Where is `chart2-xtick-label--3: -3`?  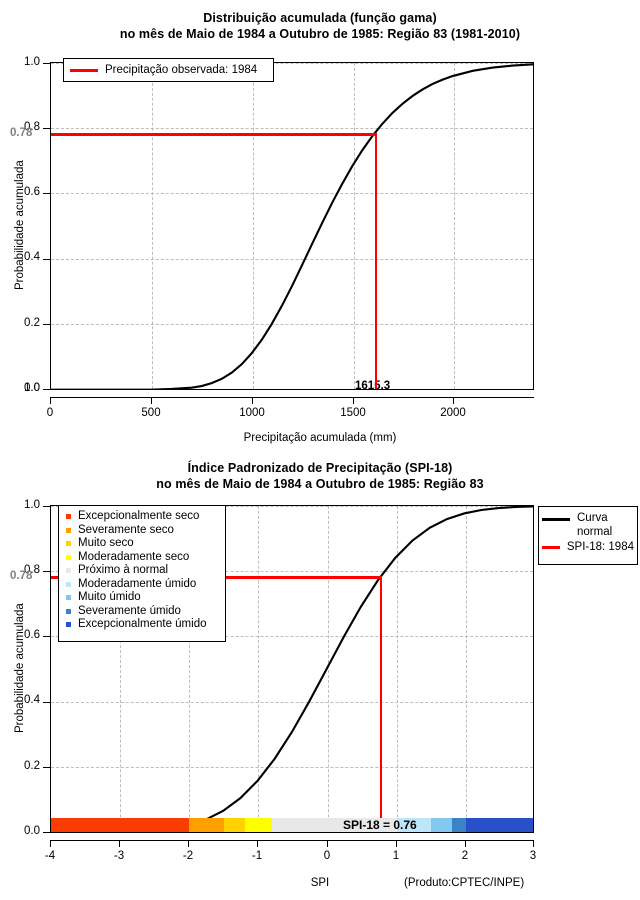
chart2-xtick-label--3: -3 is located at coordinates (119, 856).